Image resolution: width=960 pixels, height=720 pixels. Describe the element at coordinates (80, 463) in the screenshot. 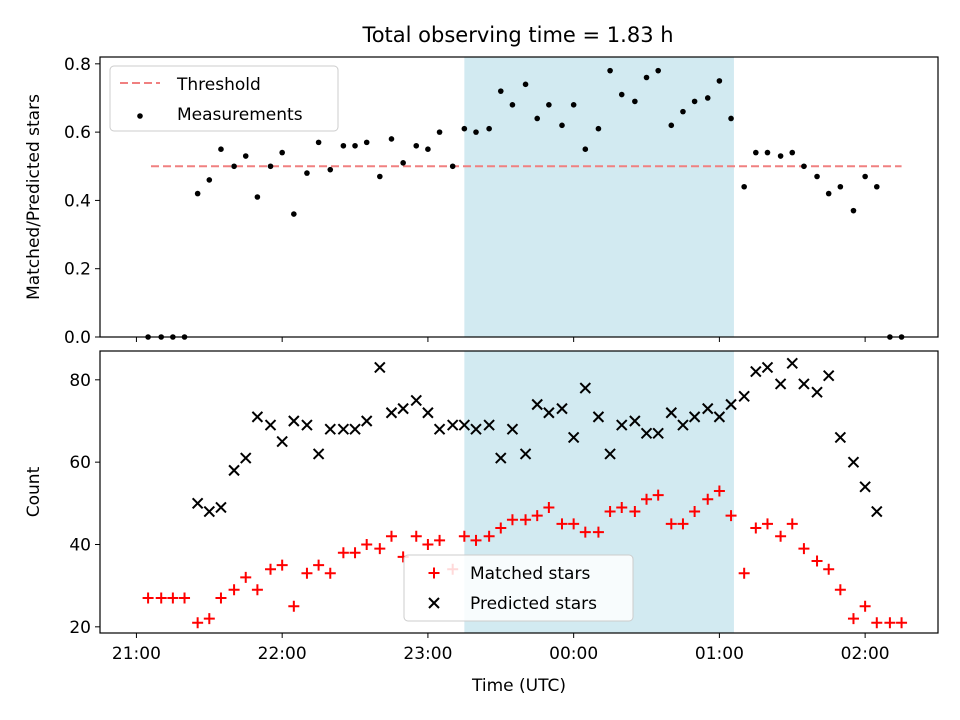

I see `y-tick-label: 60` at that location.